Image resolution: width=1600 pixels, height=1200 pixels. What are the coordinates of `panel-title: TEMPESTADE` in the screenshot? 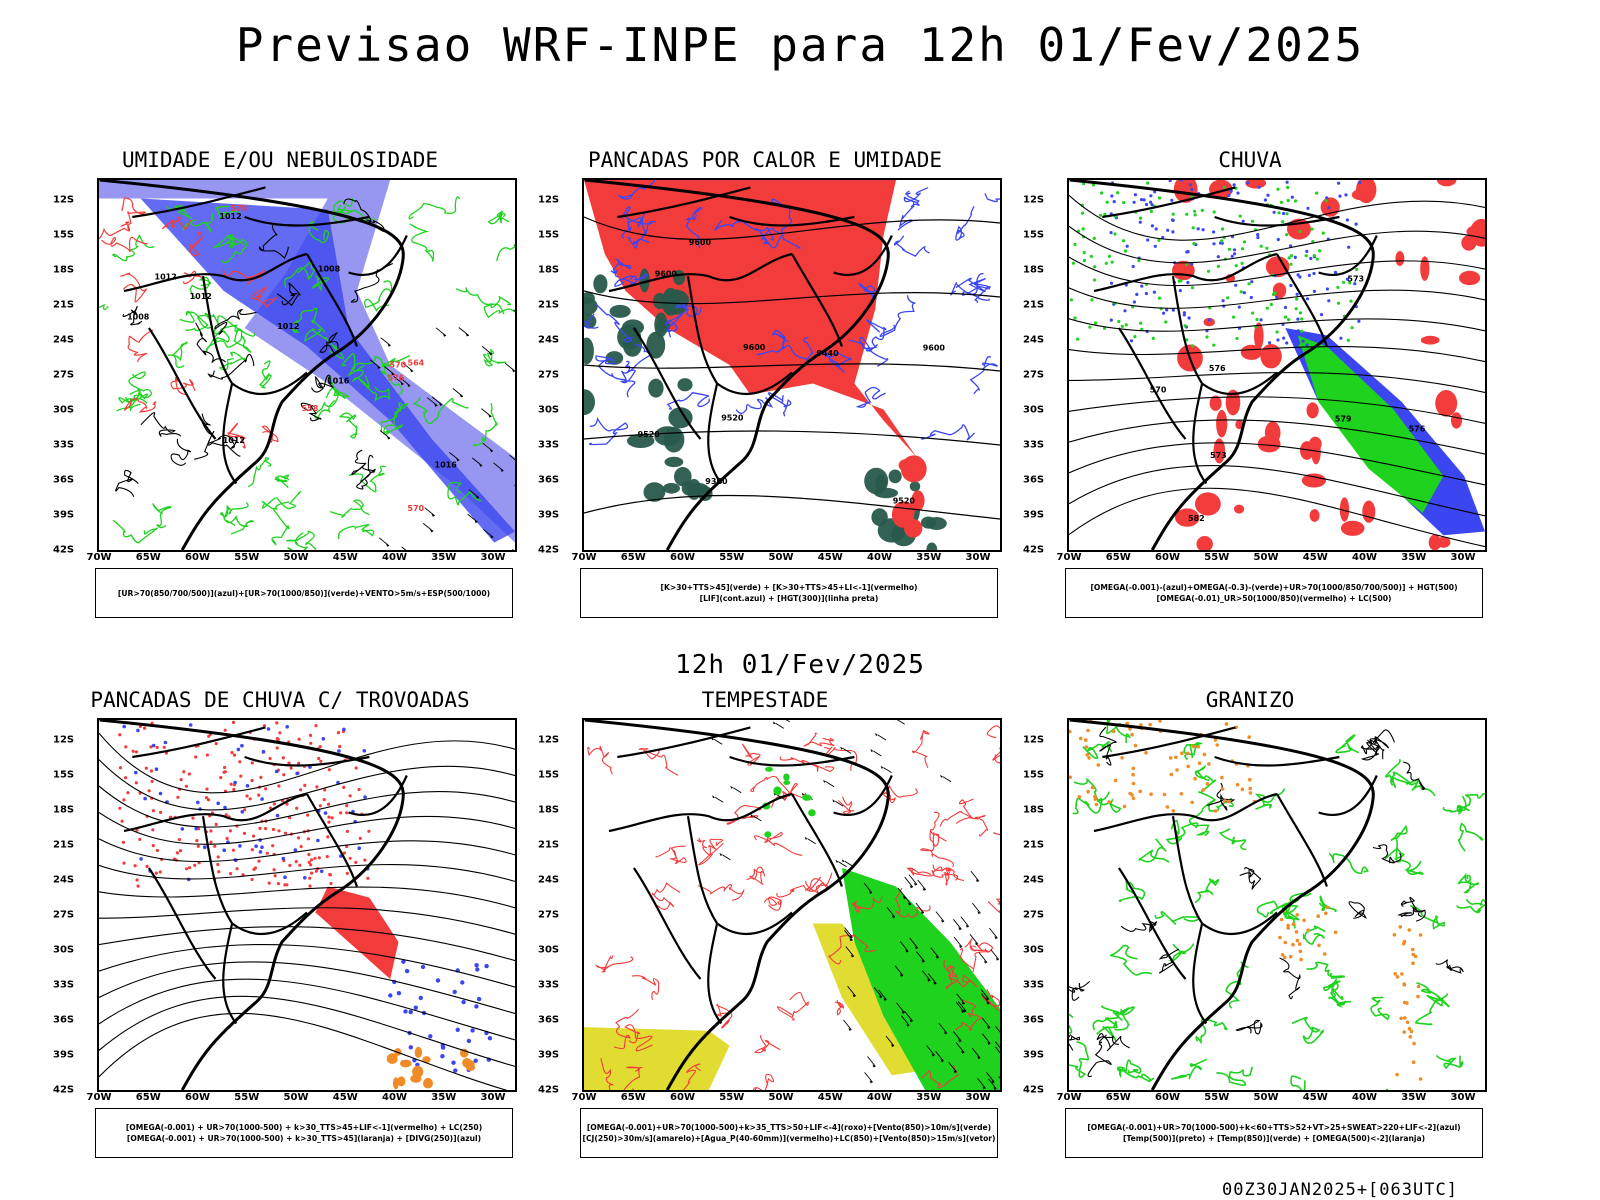 It's located at (765, 700).